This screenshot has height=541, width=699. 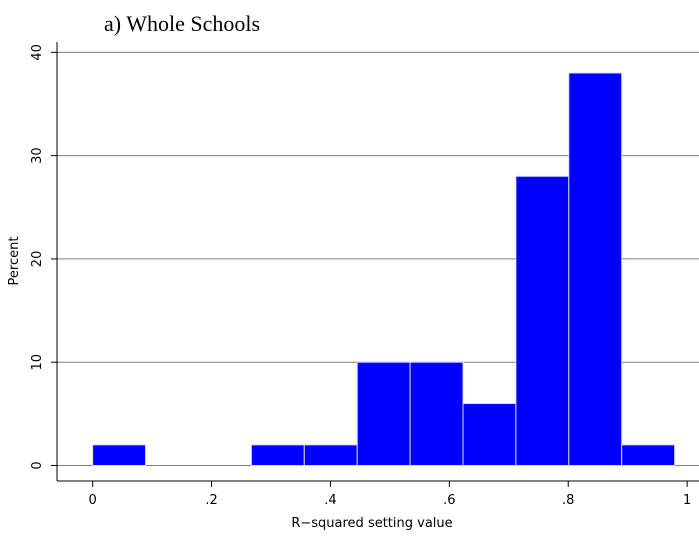 I want to click on x-axis-title: R−squared setting value, so click(x=371, y=523).